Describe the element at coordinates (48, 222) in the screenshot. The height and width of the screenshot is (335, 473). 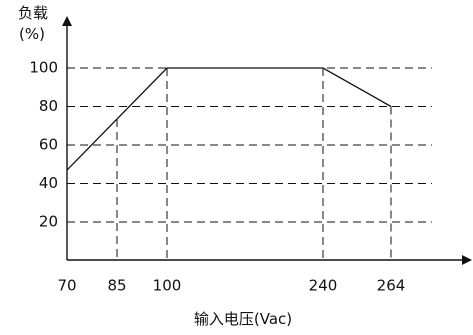
I see `y-tick-label-20: 20` at that location.